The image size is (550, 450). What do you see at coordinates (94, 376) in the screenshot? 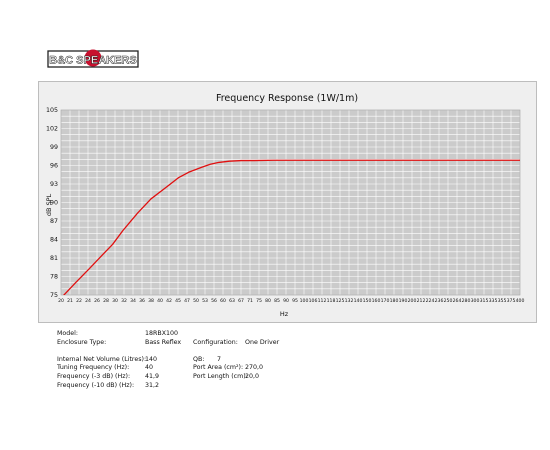
I see `f3-label: Frequency (-3 dB) (Hz):` at bounding box center [94, 376].